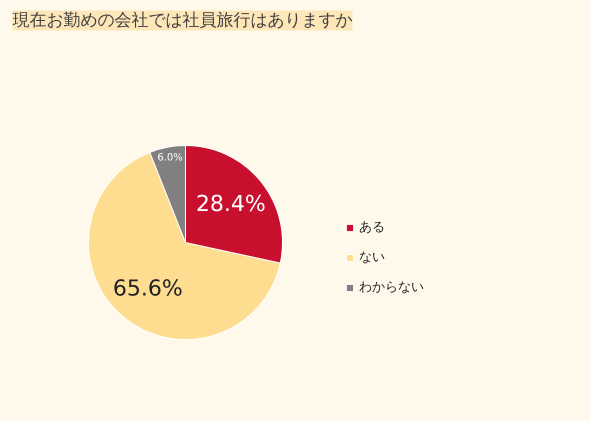 The height and width of the screenshot is (421, 590). Describe the element at coordinates (231, 204) in the screenshot. I see `data-label: 28.4%` at that location.